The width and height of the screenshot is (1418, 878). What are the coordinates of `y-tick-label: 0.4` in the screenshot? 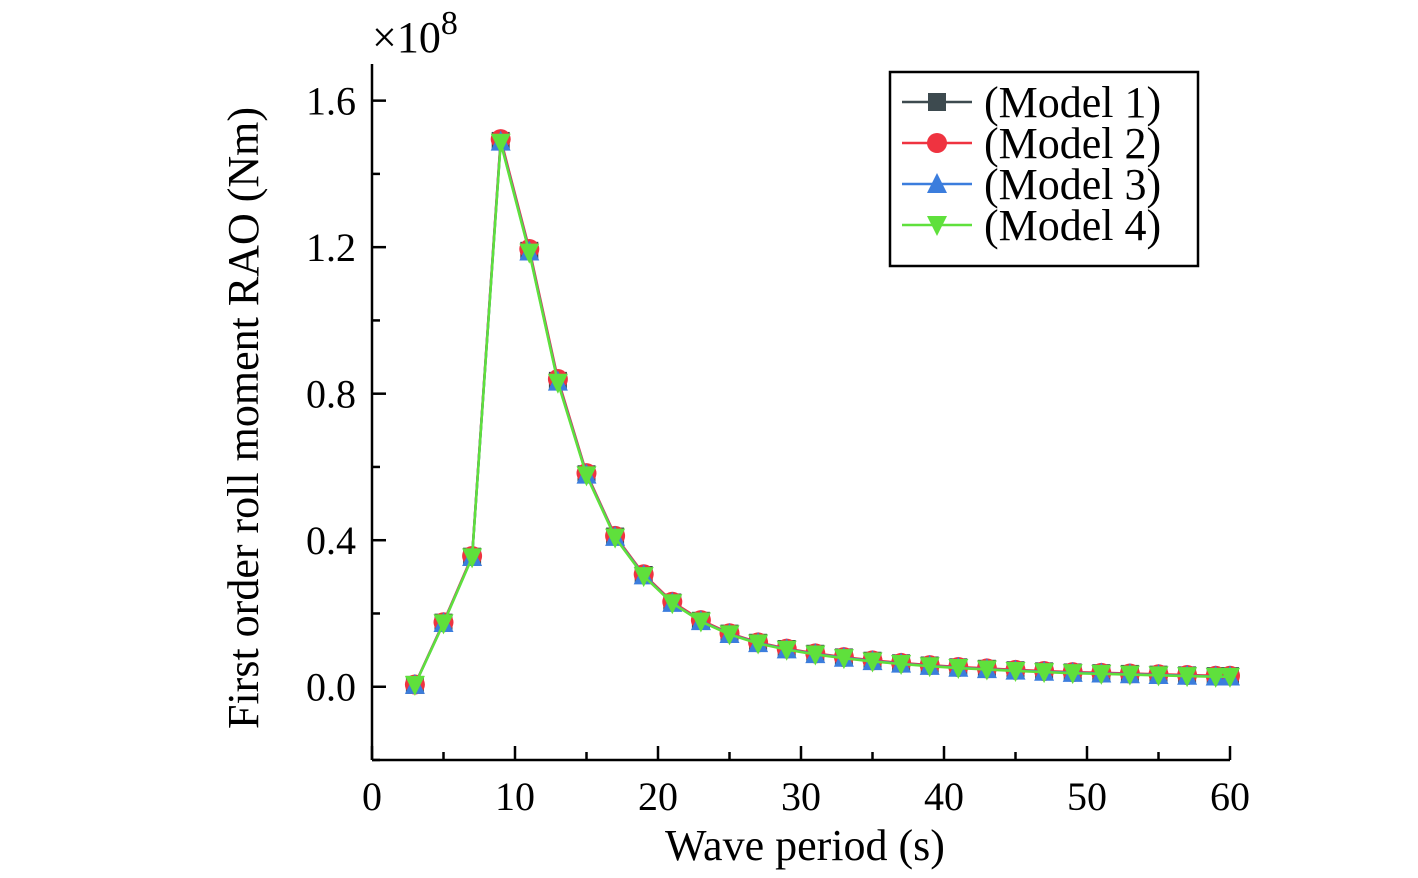 It's located at (331, 540).